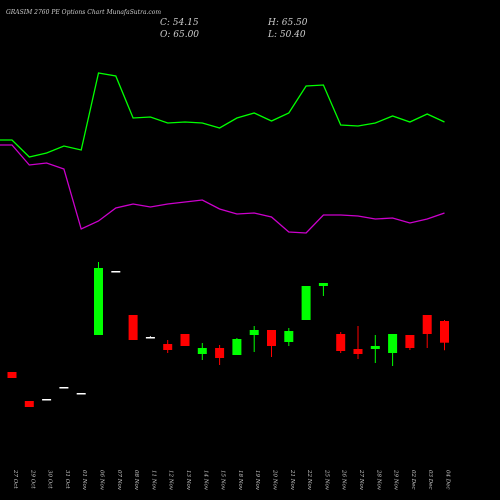 The height and width of the screenshot is (500, 500). I want to click on x-tick-label: 15 Nov, so click(223, 480).